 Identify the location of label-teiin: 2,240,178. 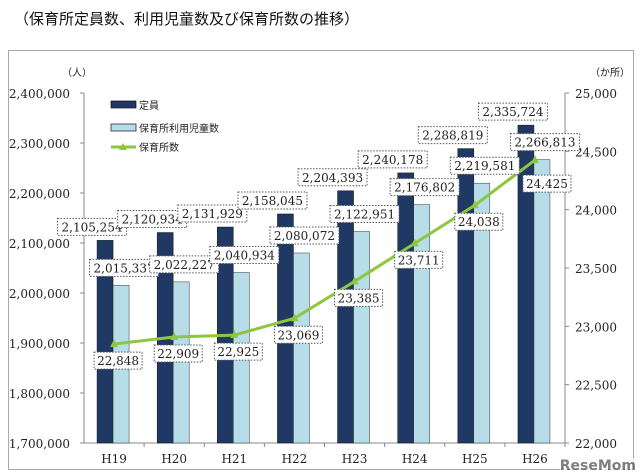
(392, 160).